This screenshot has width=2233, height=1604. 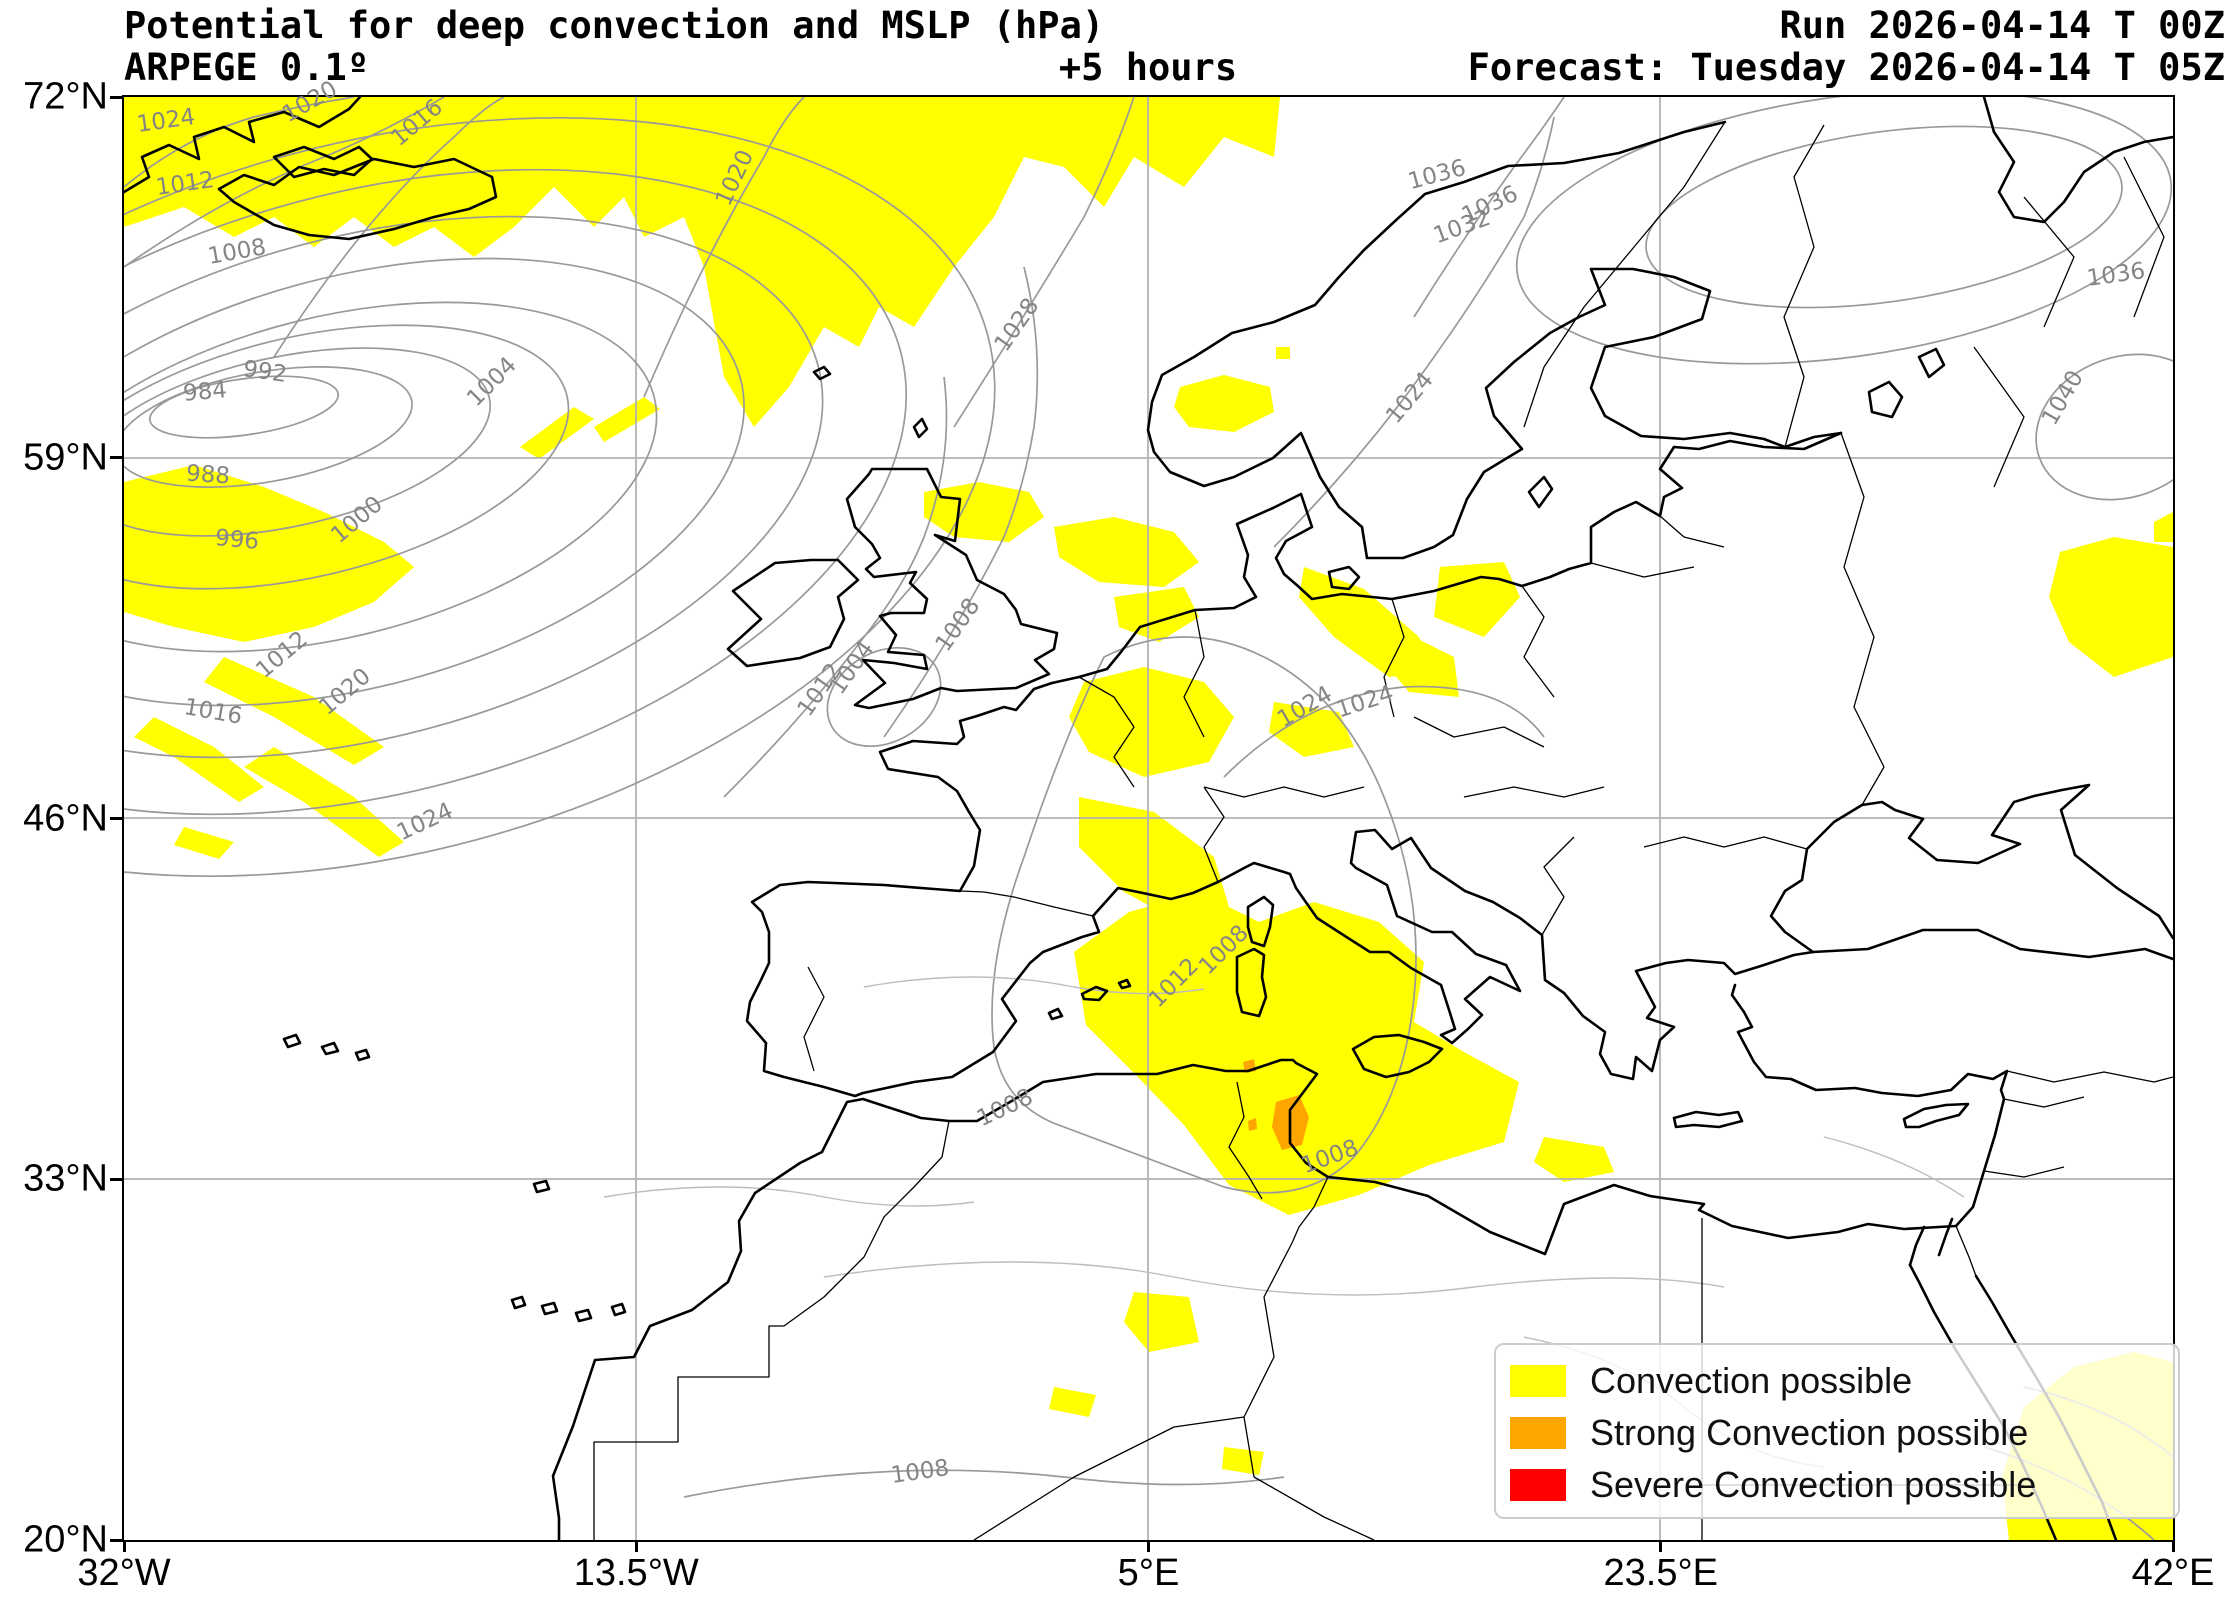 I want to click on lon-tick-label: 32°W, so click(x=124, y=1573).